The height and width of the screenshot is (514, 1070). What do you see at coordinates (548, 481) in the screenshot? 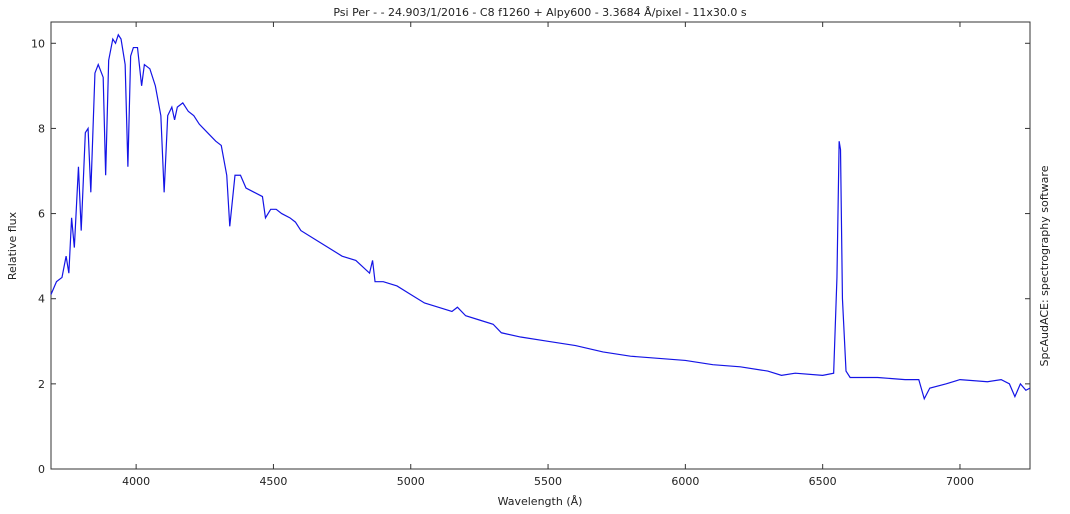
I see `x-tick-label: 5500` at bounding box center [548, 481].